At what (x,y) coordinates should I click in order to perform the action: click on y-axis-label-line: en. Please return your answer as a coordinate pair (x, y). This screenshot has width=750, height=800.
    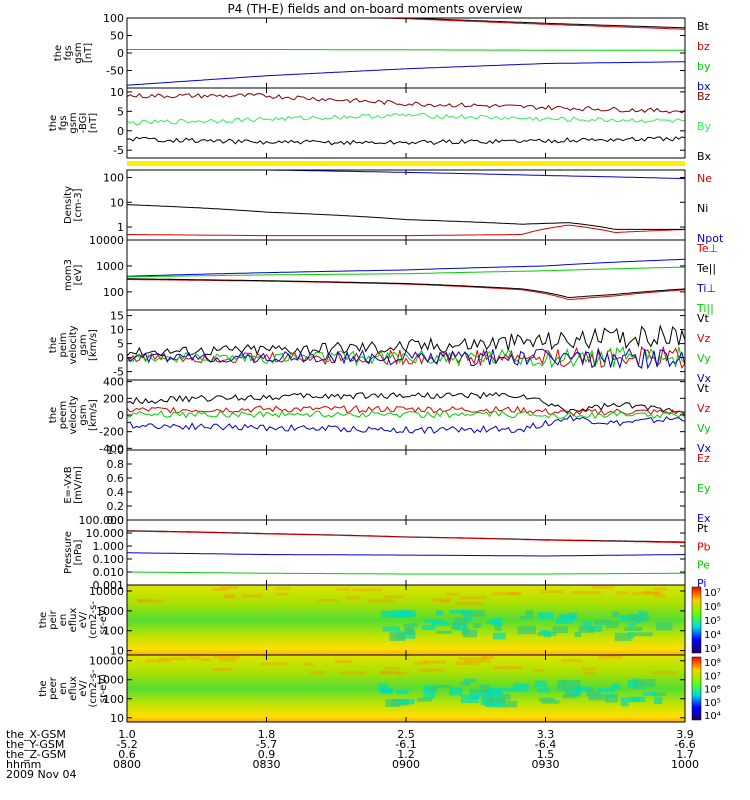
    Looking at the image, I should click on (63, 620).